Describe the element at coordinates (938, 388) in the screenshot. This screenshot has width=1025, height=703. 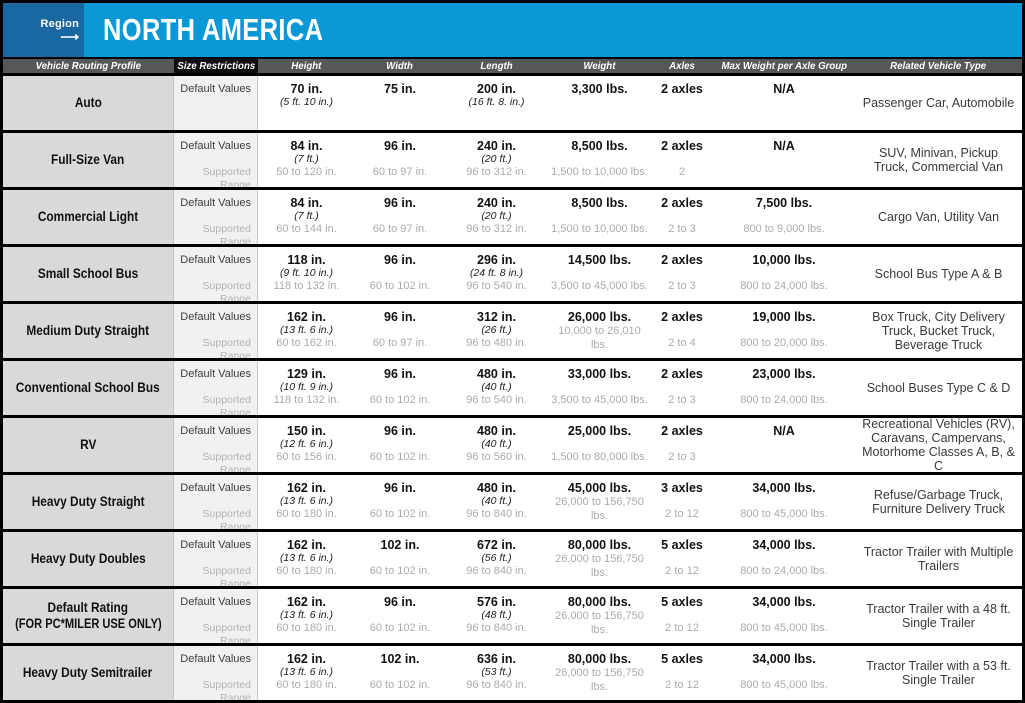
I see `related-vehicle-type-cell: School Buses Type C & D` at that location.